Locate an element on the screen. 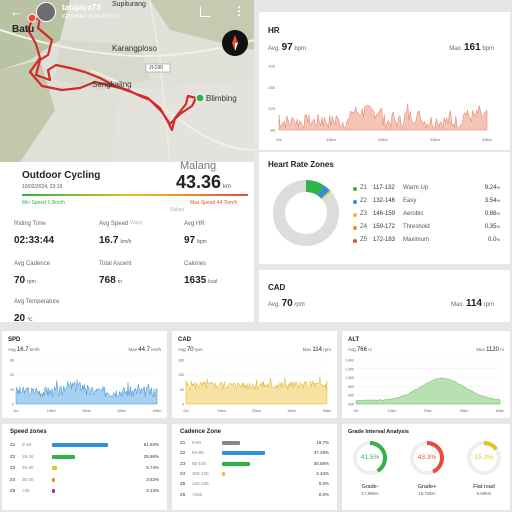 The width and height of the screenshot is (512, 512). zone-row: Z3 80-100 30.58% is located at coordinates (254, 464).